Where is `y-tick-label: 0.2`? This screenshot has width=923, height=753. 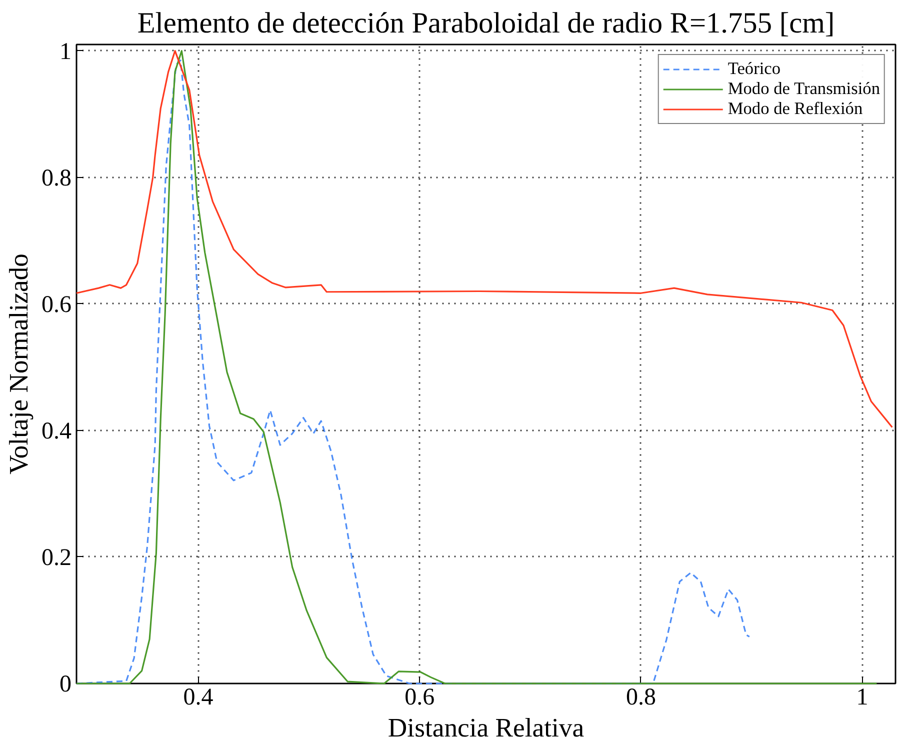 y-tick-label: 0.2 is located at coordinates (57, 557).